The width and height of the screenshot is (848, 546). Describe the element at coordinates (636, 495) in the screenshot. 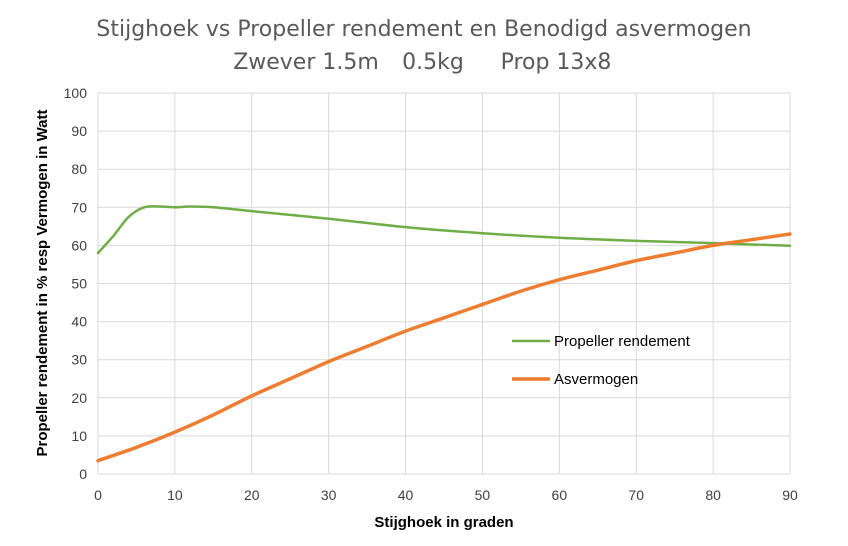

I see `x-tick-label: 70` at that location.